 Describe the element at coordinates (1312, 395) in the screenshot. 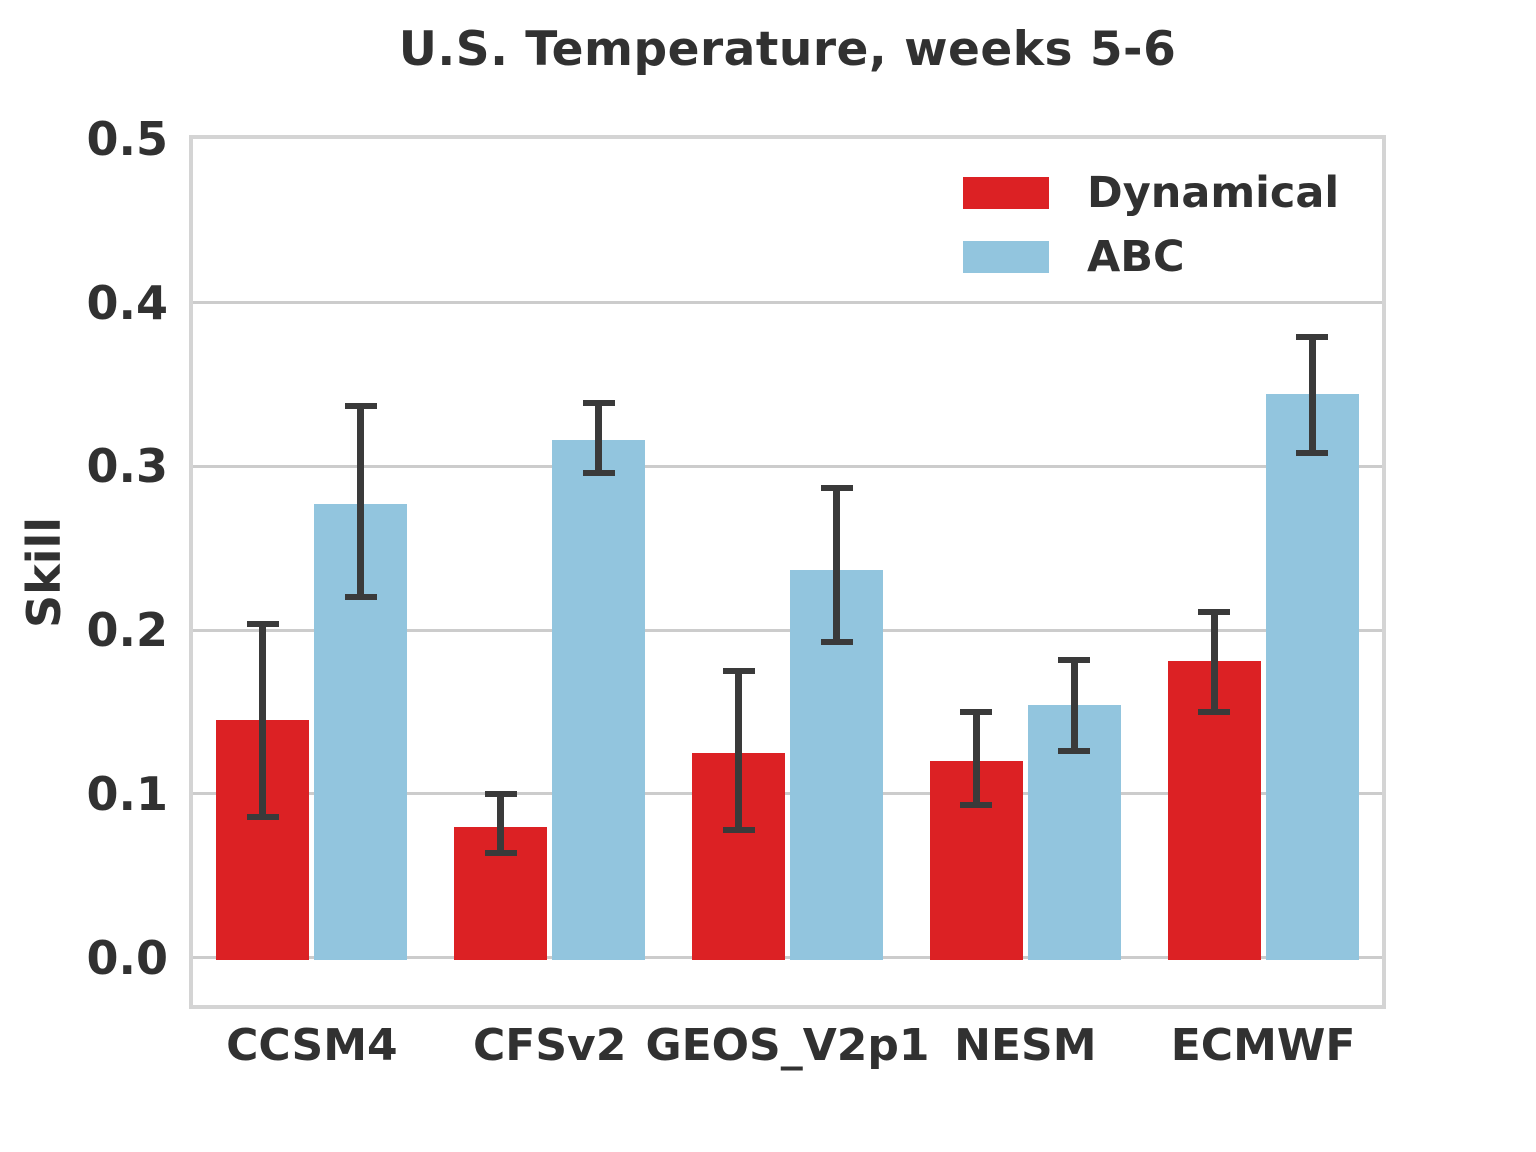

I see `error-bar-abc-ecmwf` at that location.